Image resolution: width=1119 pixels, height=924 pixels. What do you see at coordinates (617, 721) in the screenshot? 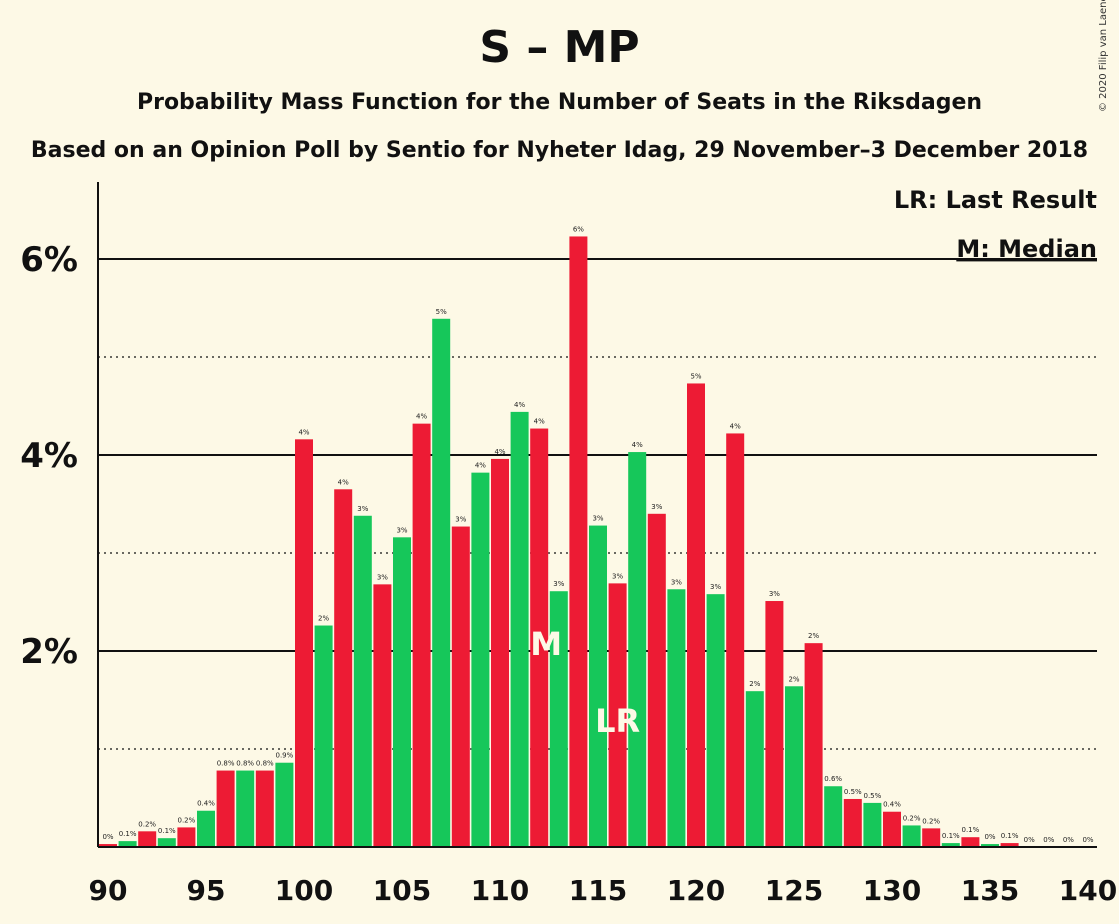
I see `last-result-marker: LR` at bounding box center [617, 721].